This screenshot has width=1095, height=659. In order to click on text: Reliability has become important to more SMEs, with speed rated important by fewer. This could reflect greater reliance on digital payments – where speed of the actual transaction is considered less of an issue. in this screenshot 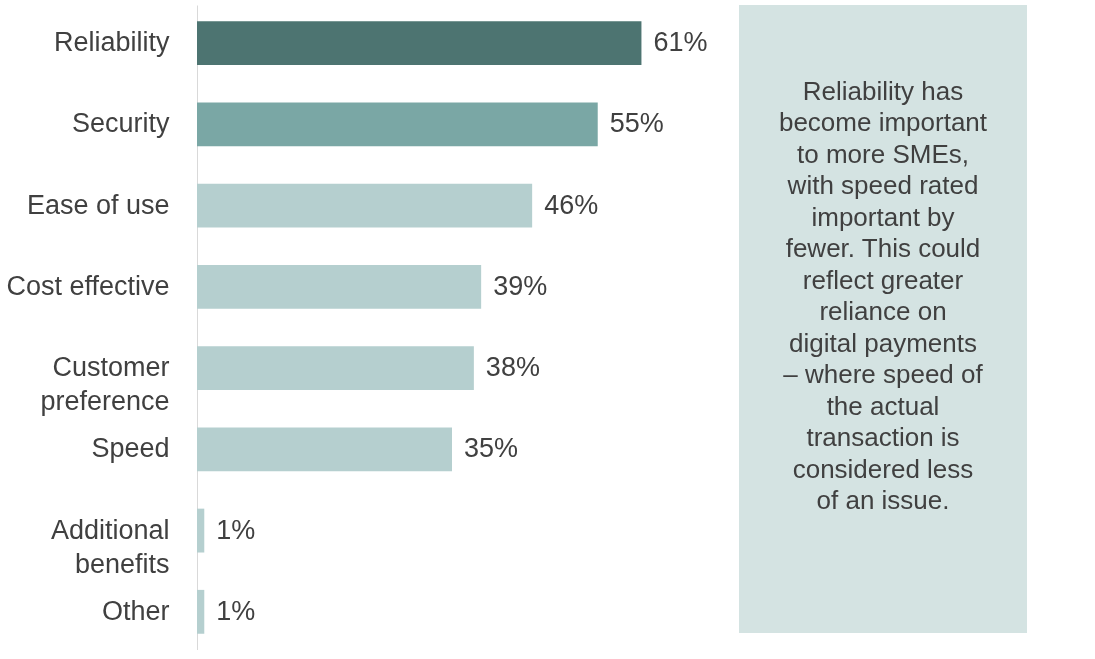, I will do `click(883, 295)`.